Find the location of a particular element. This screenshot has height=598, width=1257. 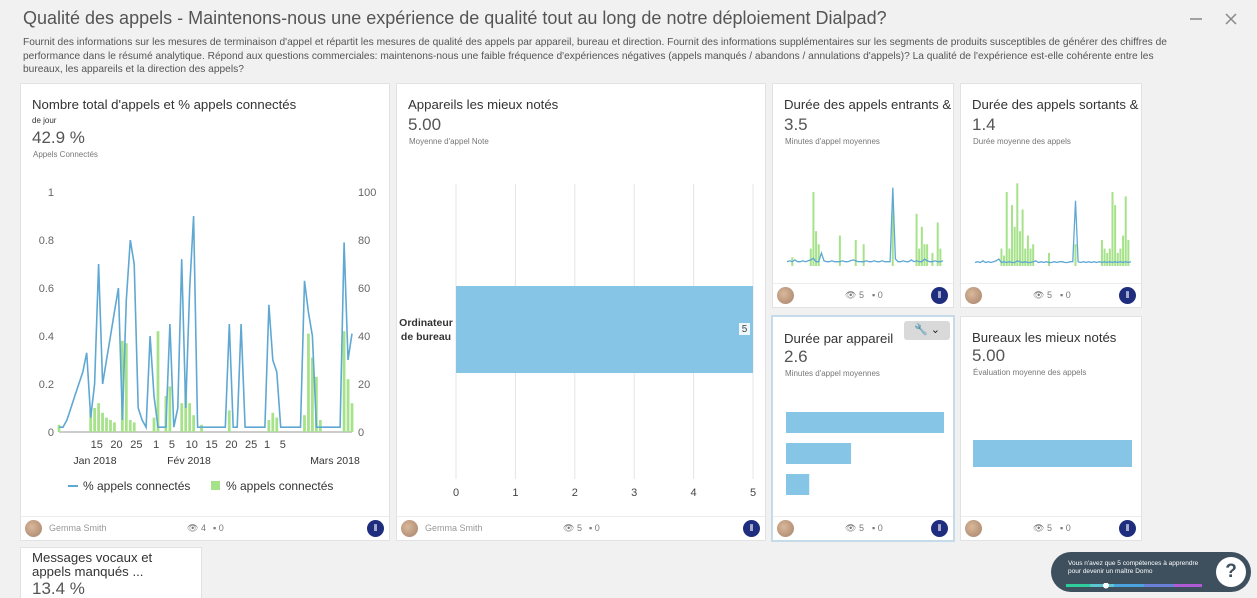

help-button: ? is located at coordinates (1231, 572).